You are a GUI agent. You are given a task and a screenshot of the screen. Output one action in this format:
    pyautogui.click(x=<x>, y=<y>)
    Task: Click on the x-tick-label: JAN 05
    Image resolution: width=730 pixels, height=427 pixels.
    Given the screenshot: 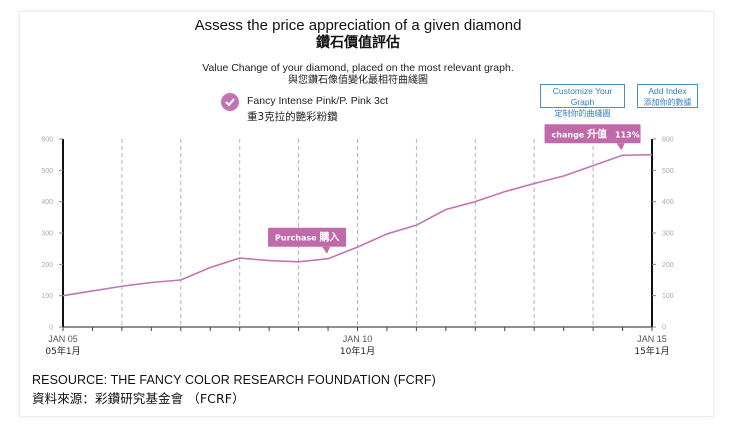 What is the action you would take?
    pyautogui.click(x=63, y=339)
    